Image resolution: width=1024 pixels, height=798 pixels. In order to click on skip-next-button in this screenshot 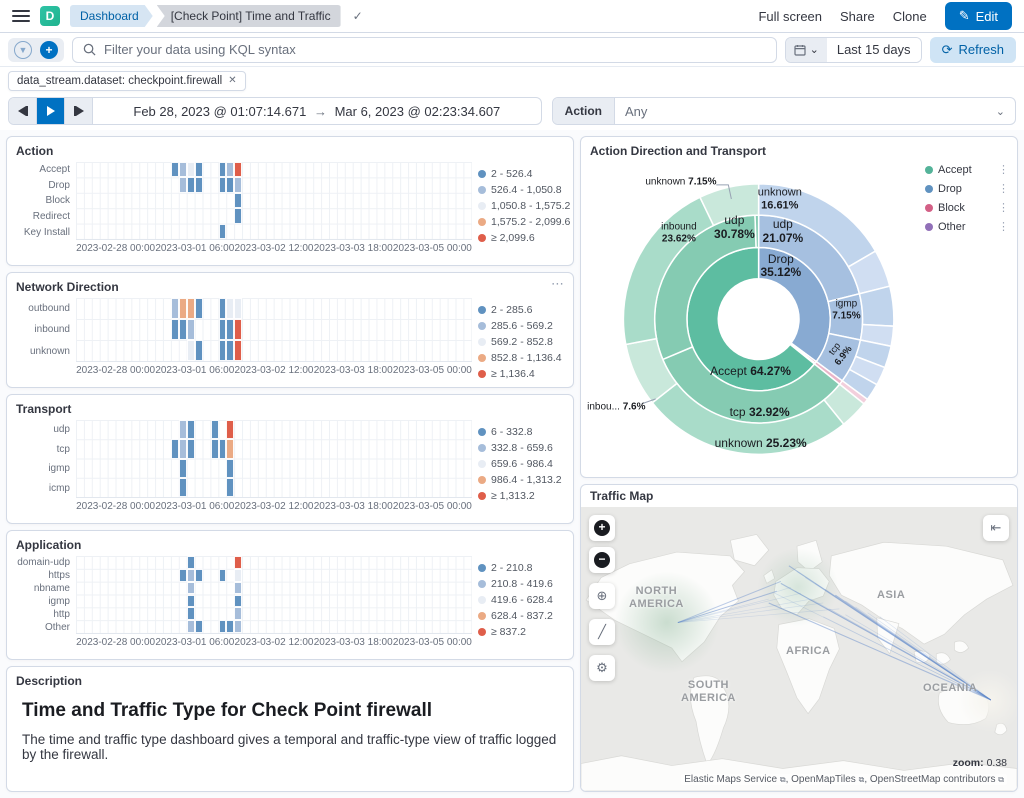, I will do `click(79, 111)`.